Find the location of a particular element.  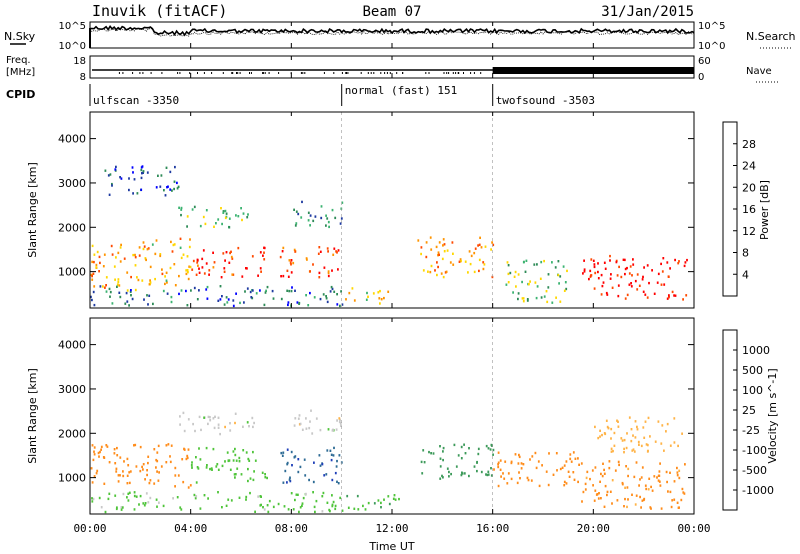

colorbar-tick-label: -1000 is located at coordinates (758, 490).